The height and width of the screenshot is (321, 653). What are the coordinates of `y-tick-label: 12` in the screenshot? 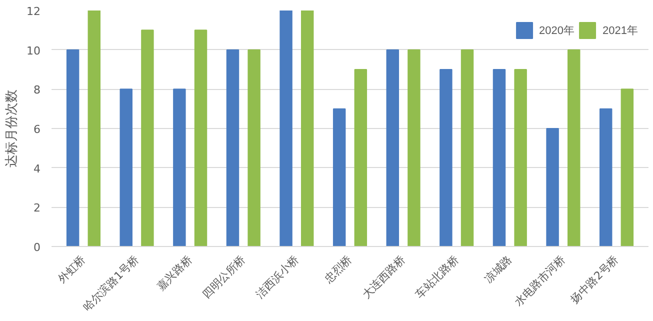 It's located at (33, 11).